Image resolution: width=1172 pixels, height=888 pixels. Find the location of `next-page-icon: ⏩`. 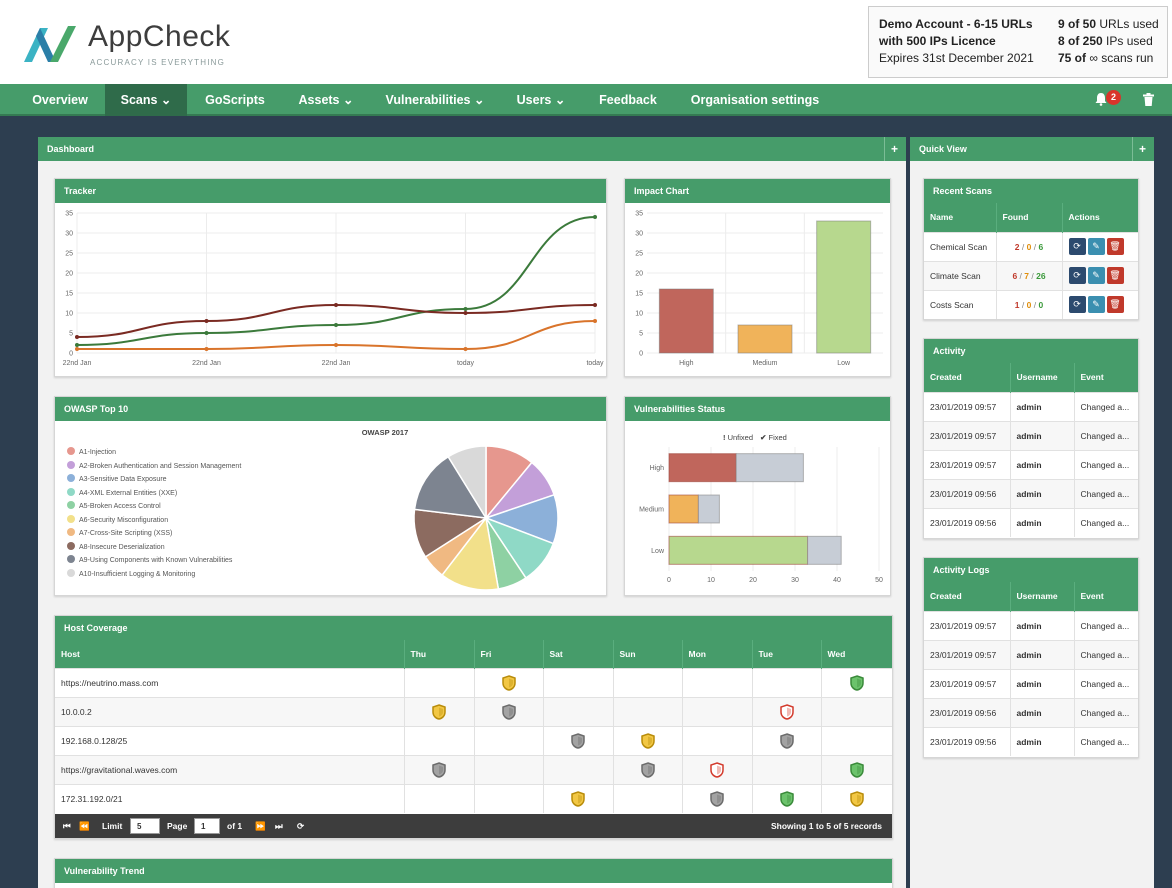

next-page-icon: ⏩ is located at coordinates (260, 826).